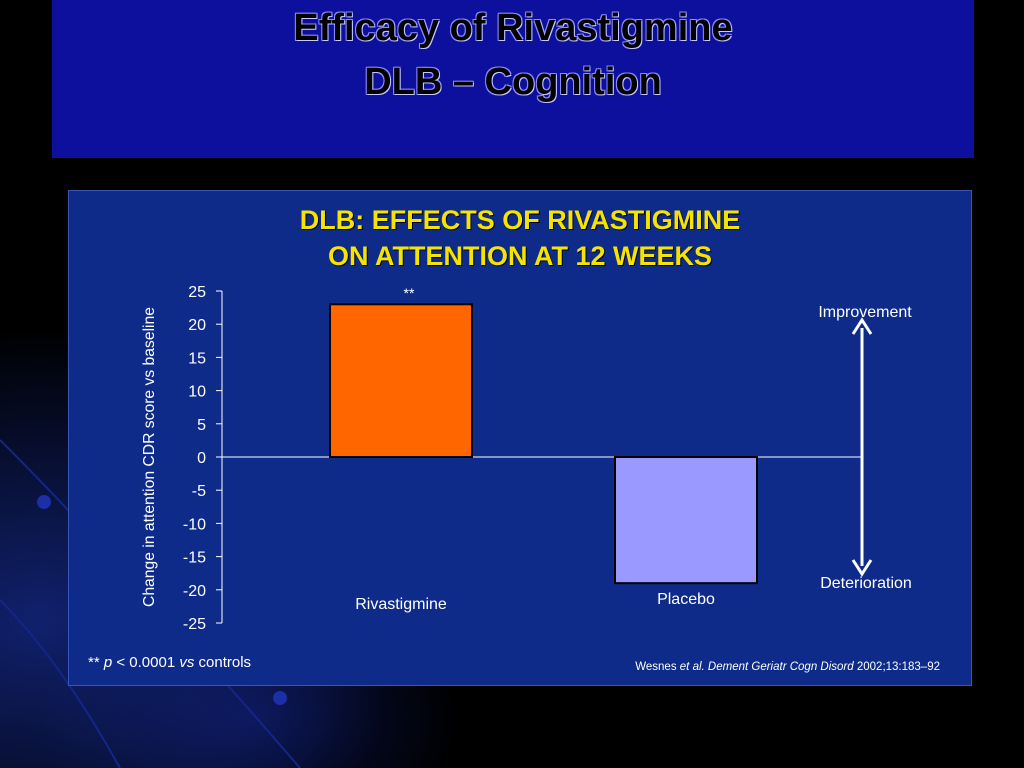  Describe the element at coordinates (519, 256) in the screenshot. I see `chart-title-line-2: ON ATTENTION AT 12 WEEKS` at that location.